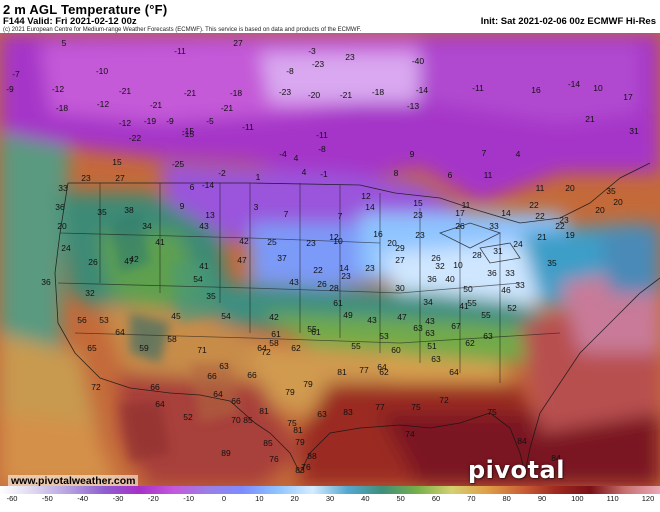  What do you see at coordinates (413, 106) in the screenshot?
I see `temperature-value: -13` at bounding box center [413, 106].